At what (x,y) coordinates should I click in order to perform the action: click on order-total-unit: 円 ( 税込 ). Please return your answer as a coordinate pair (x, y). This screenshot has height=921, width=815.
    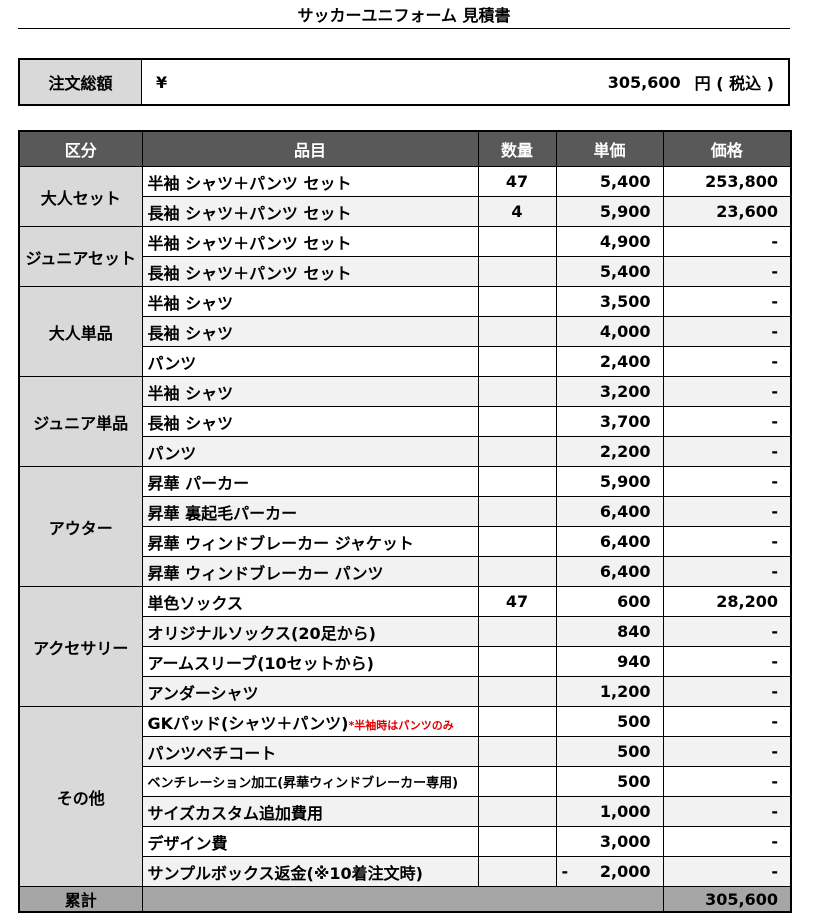
    Looking at the image, I should click on (734, 83).